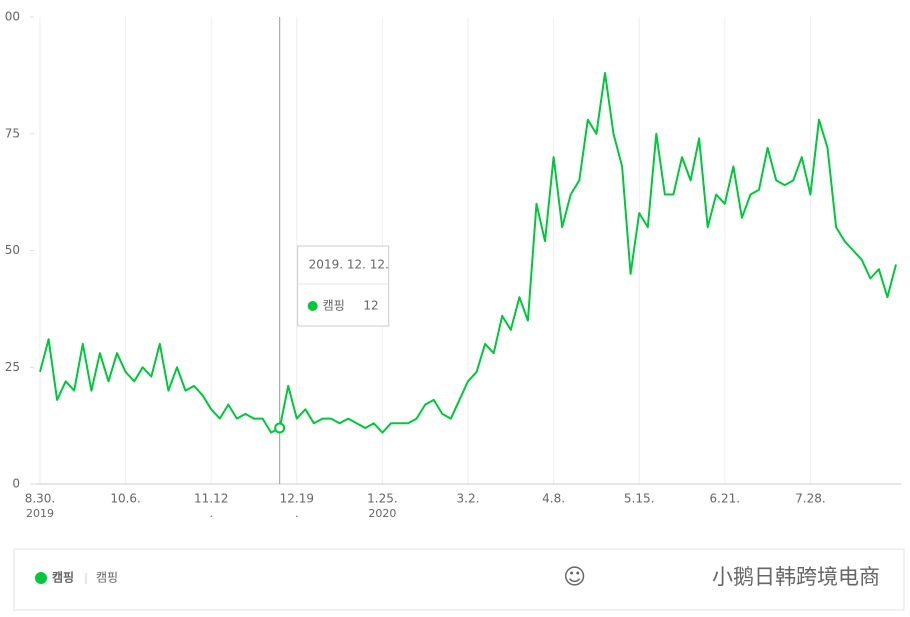 The width and height of the screenshot is (910, 617). Describe the element at coordinates (382, 513) in the screenshot. I see `x-sub-label: 2020` at that location.